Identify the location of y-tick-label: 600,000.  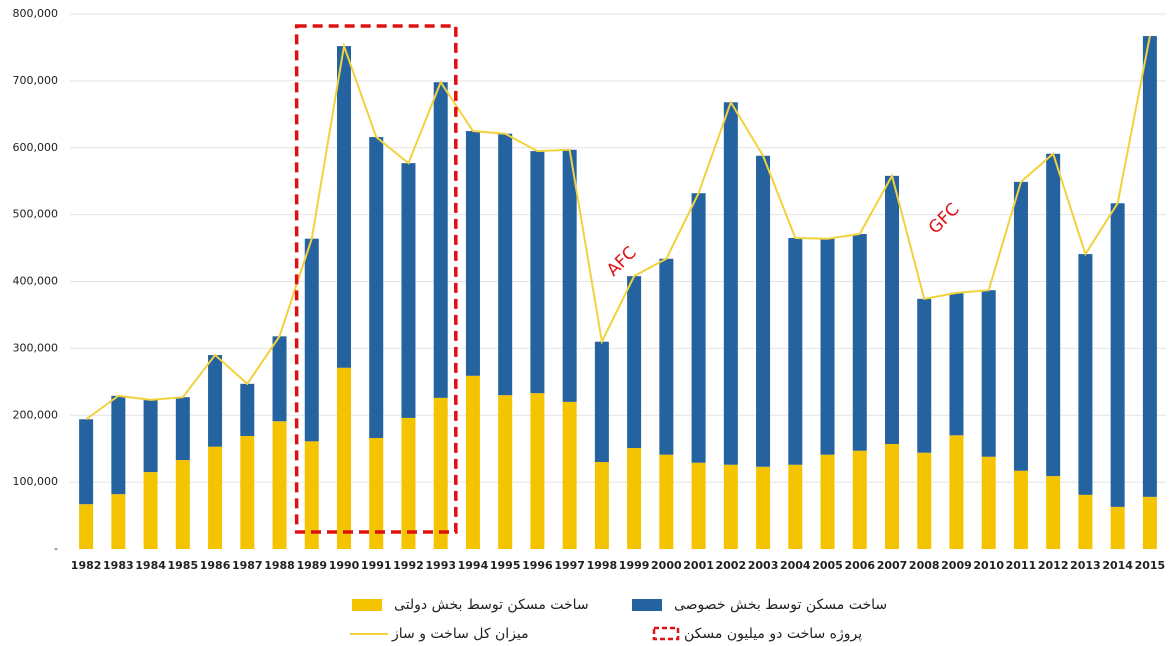
(36, 147).